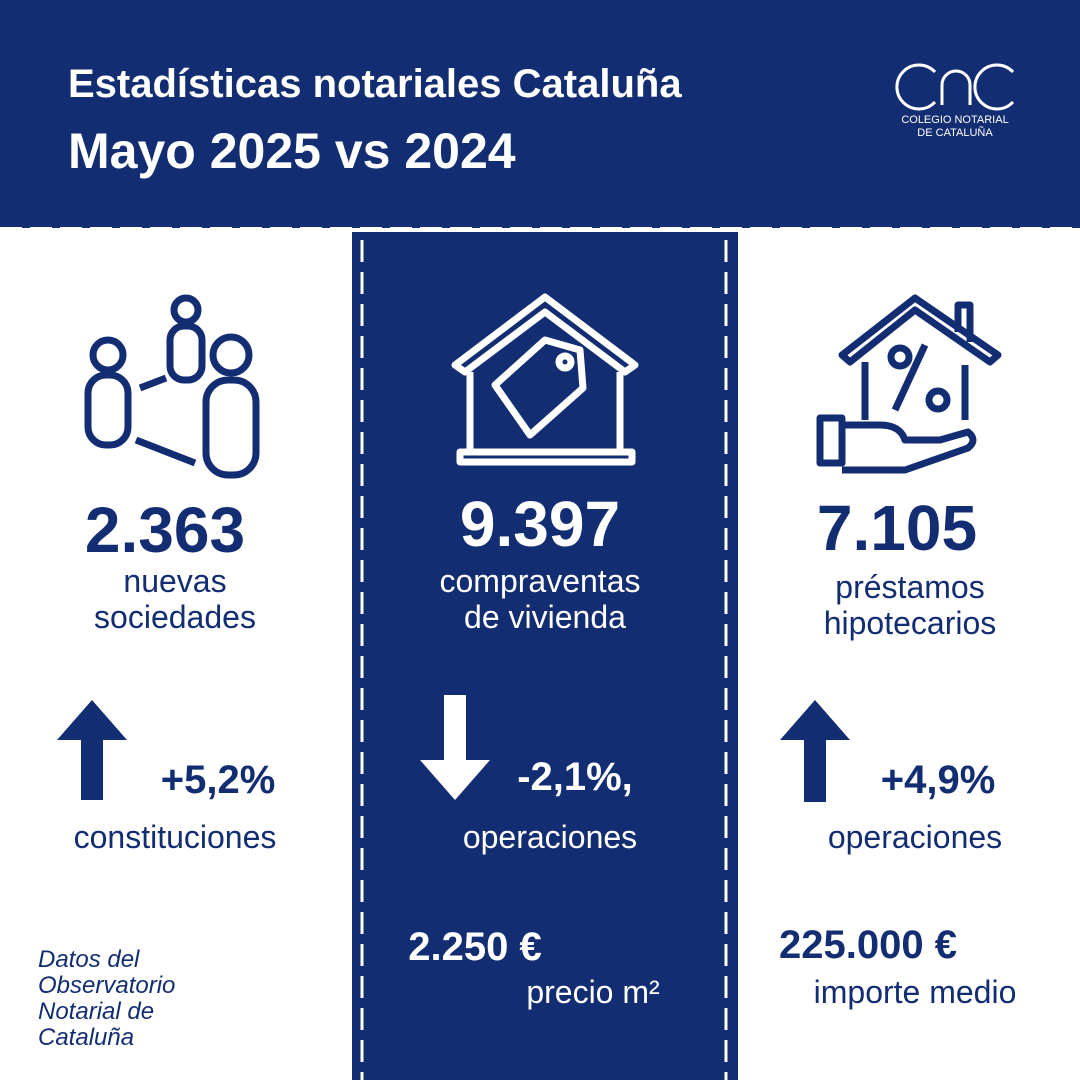 This screenshot has height=1080, width=1080. Describe the element at coordinates (172, 386) in the screenshot. I see `people-icon` at that location.